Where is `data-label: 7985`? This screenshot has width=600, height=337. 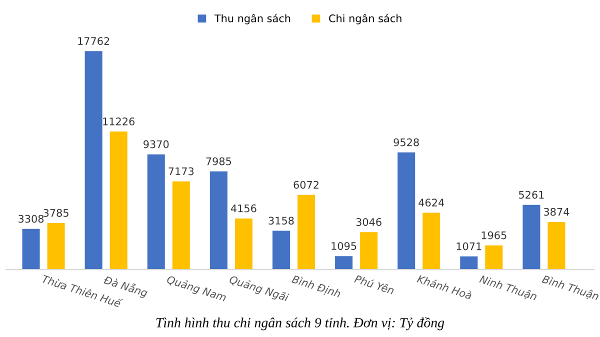 data-label: 7985 is located at coordinates (219, 161).